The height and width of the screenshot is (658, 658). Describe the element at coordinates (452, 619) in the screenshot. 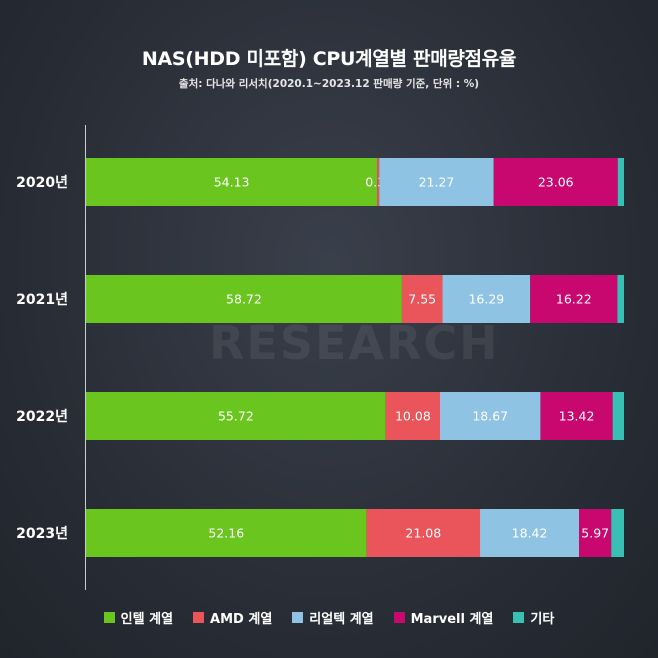

I see `legend-label: Marvell 계열` at that location.